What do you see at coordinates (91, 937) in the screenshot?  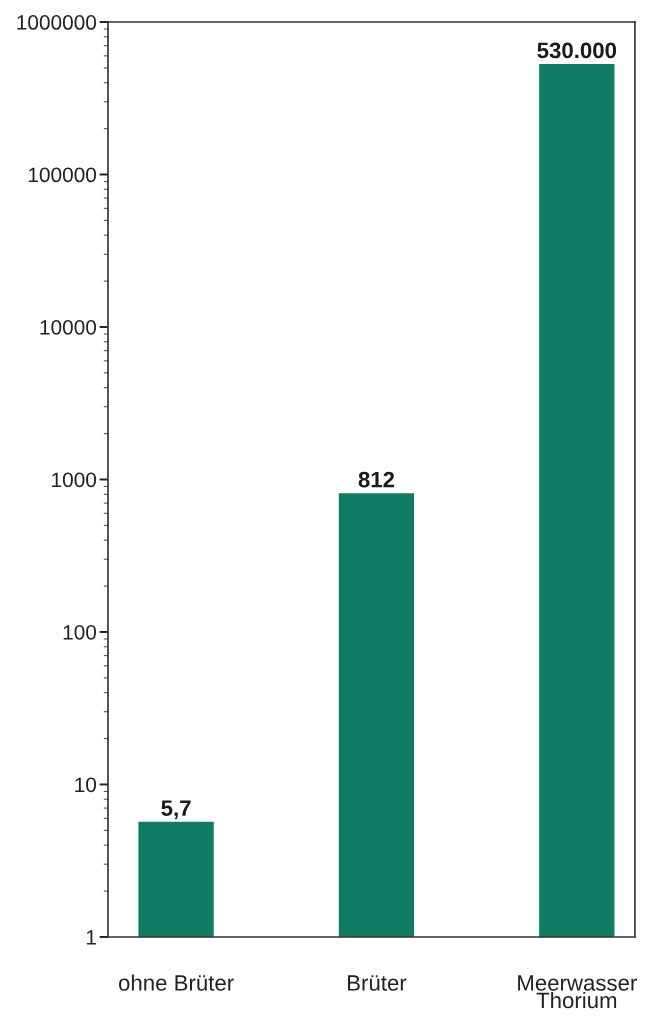 I see `y-tick-label: 1` at bounding box center [91, 937].